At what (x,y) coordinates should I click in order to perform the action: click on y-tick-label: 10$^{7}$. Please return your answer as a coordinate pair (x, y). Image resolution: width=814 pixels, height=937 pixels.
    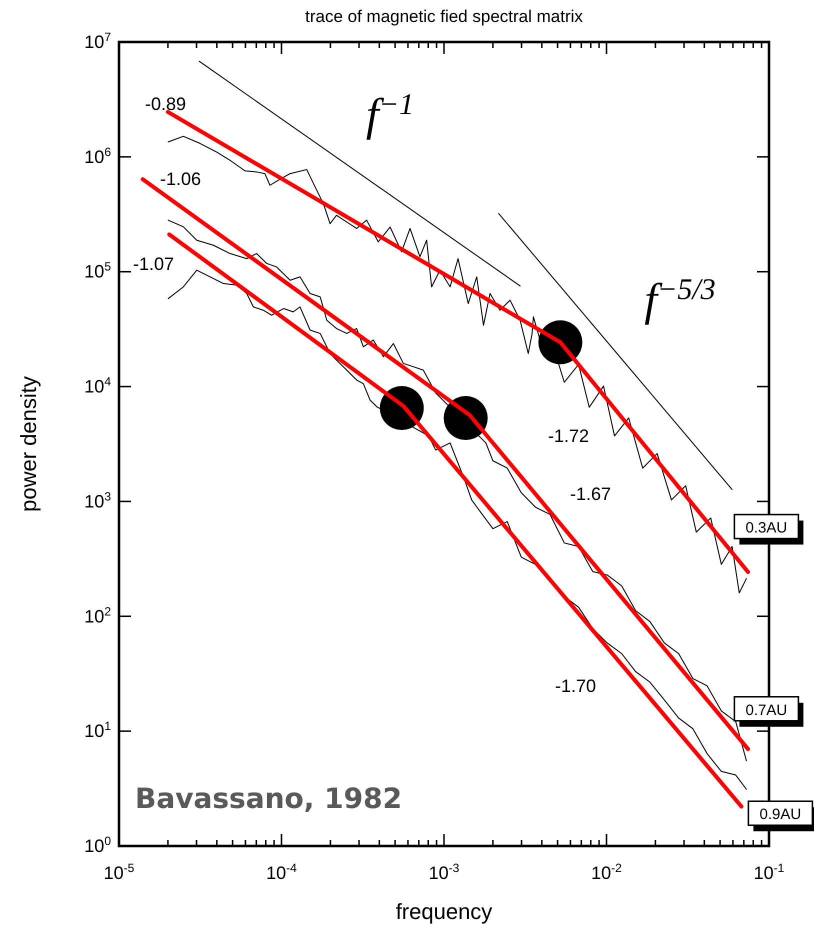
    Looking at the image, I should click on (98, 41).